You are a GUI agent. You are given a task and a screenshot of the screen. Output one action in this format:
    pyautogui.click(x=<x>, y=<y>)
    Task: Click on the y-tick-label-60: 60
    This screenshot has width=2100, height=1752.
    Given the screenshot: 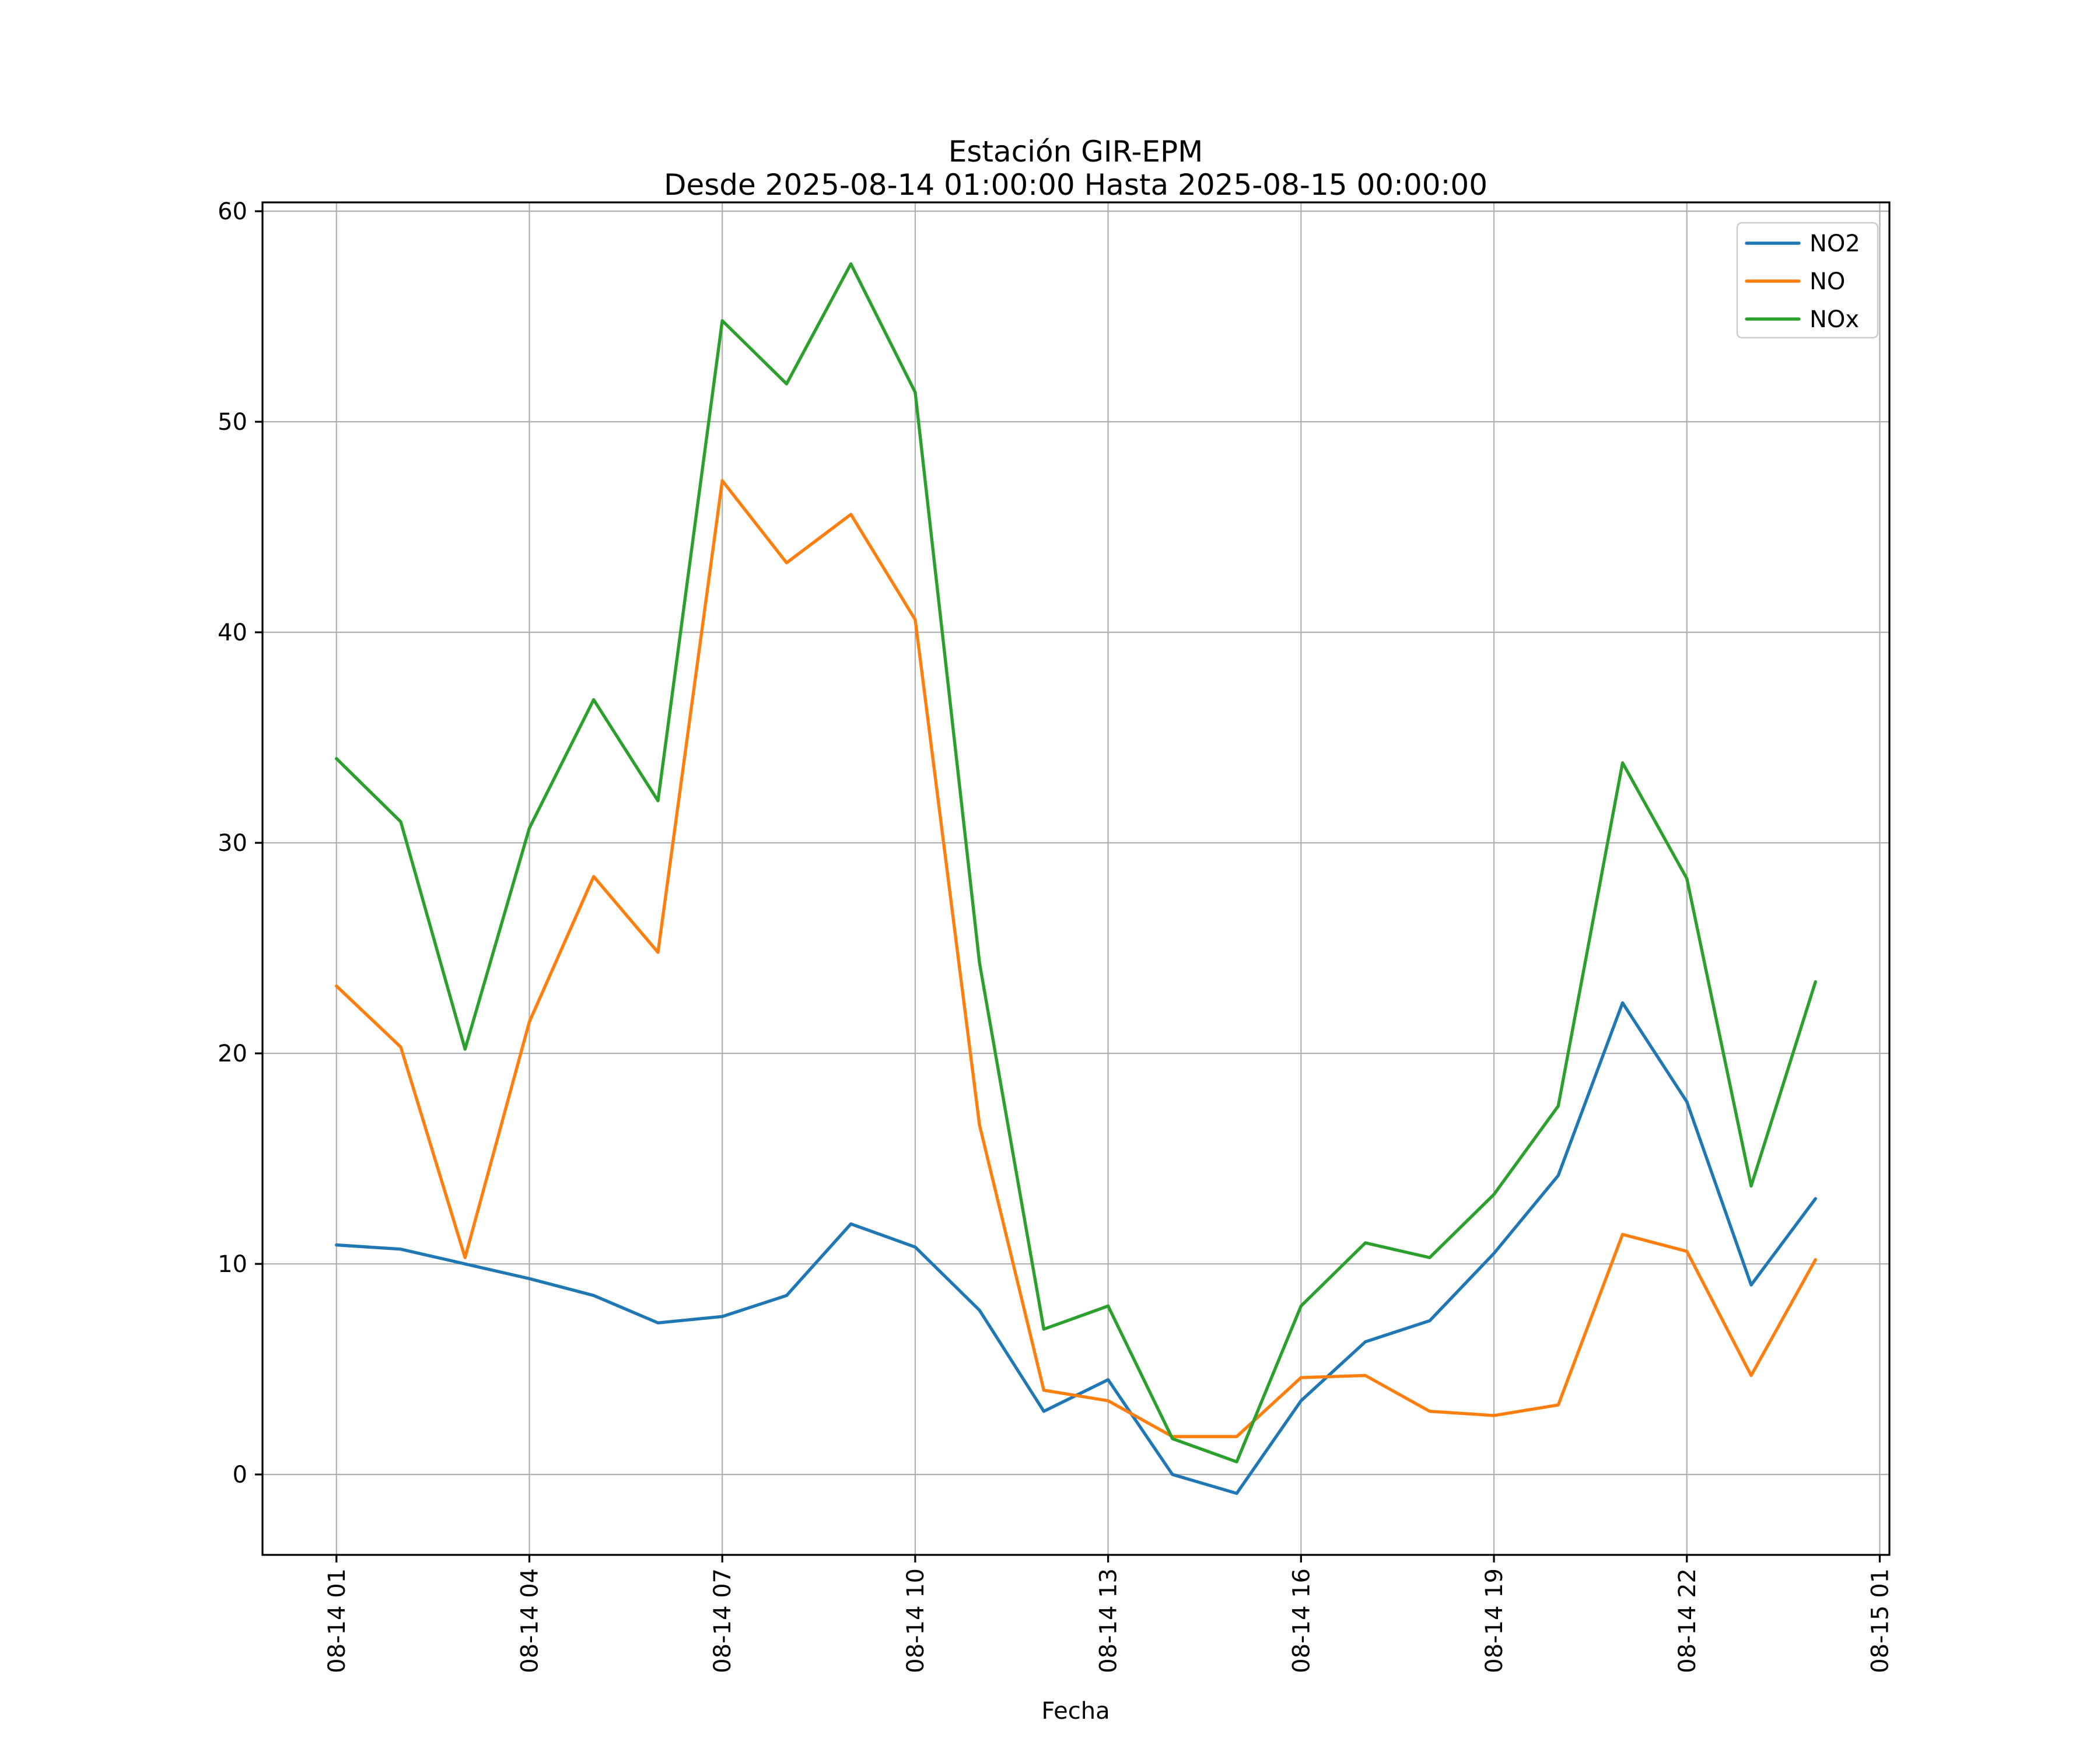 What is the action you would take?
    pyautogui.click(x=232, y=211)
    